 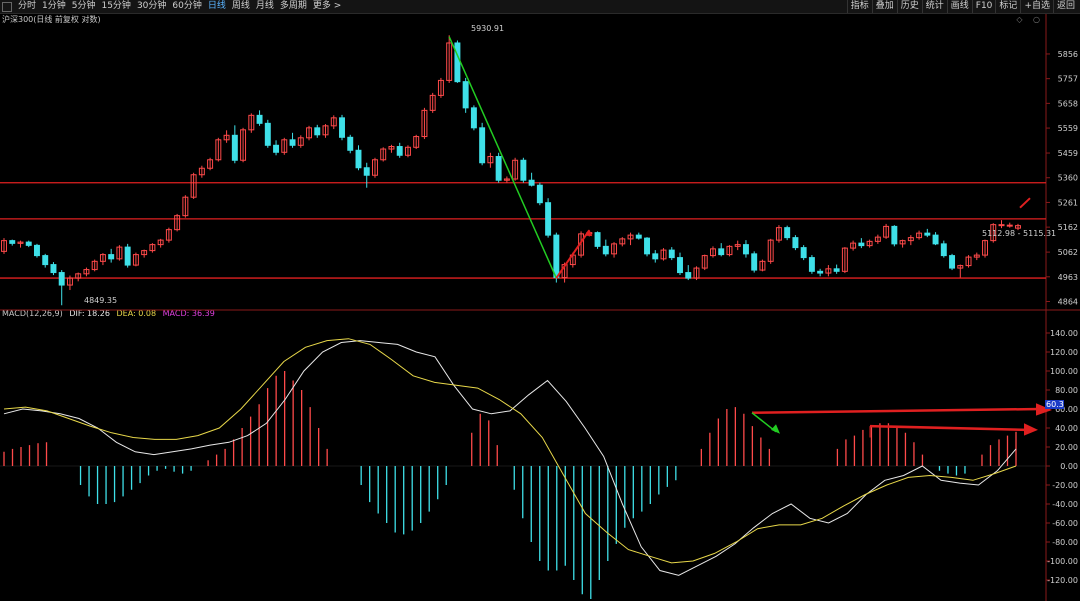 What do you see at coordinates (1024, 19) in the screenshot?
I see `pane-controls: ◇ ○` at bounding box center [1024, 19].